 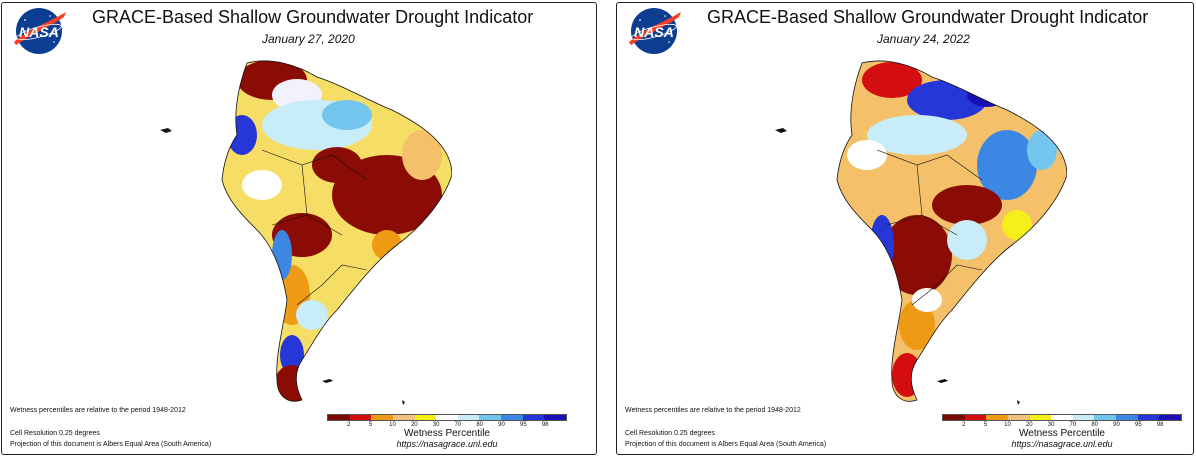 What do you see at coordinates (308, 39) in the screenshot?
I see `map-date: January 27, 2020` at bounding box center [308, 39].